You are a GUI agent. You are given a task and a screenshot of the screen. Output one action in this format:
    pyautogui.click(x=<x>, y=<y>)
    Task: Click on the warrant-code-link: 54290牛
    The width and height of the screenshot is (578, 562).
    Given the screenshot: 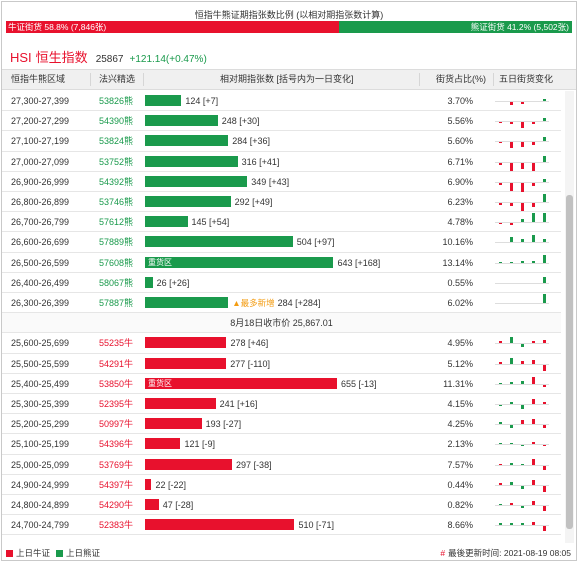 What is the action you would take?
    pyautogui.click(x=116, y=505)
    